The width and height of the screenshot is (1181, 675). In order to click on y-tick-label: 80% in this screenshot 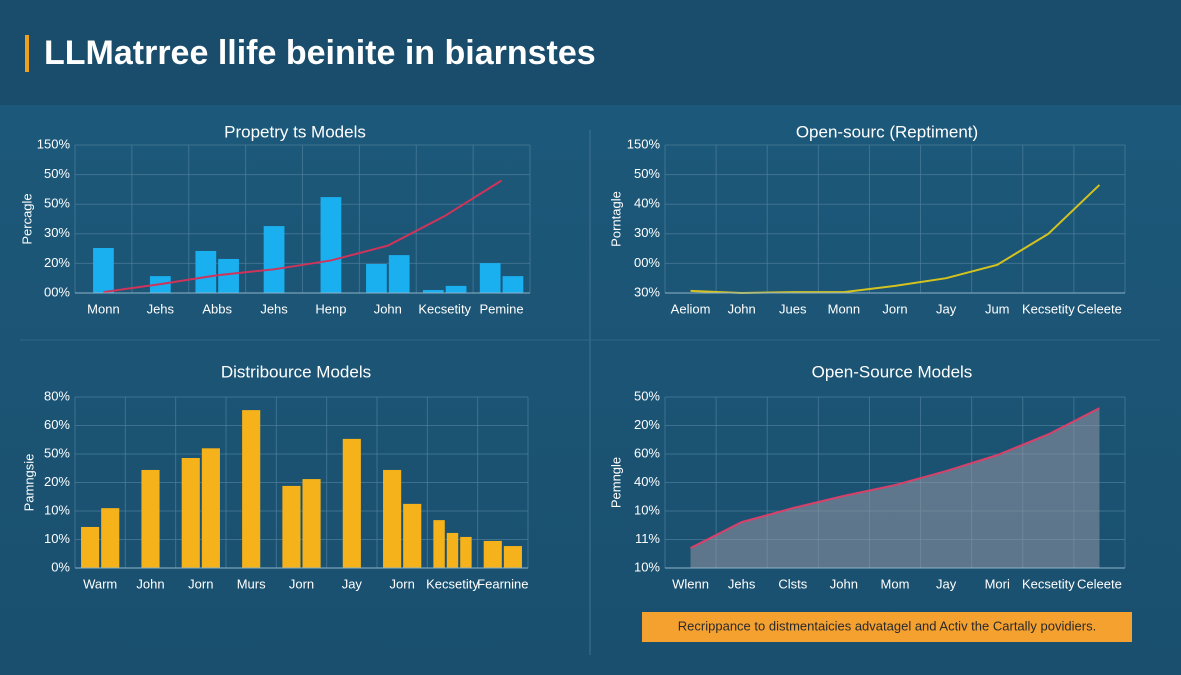, I will do `click(57, 395)`.